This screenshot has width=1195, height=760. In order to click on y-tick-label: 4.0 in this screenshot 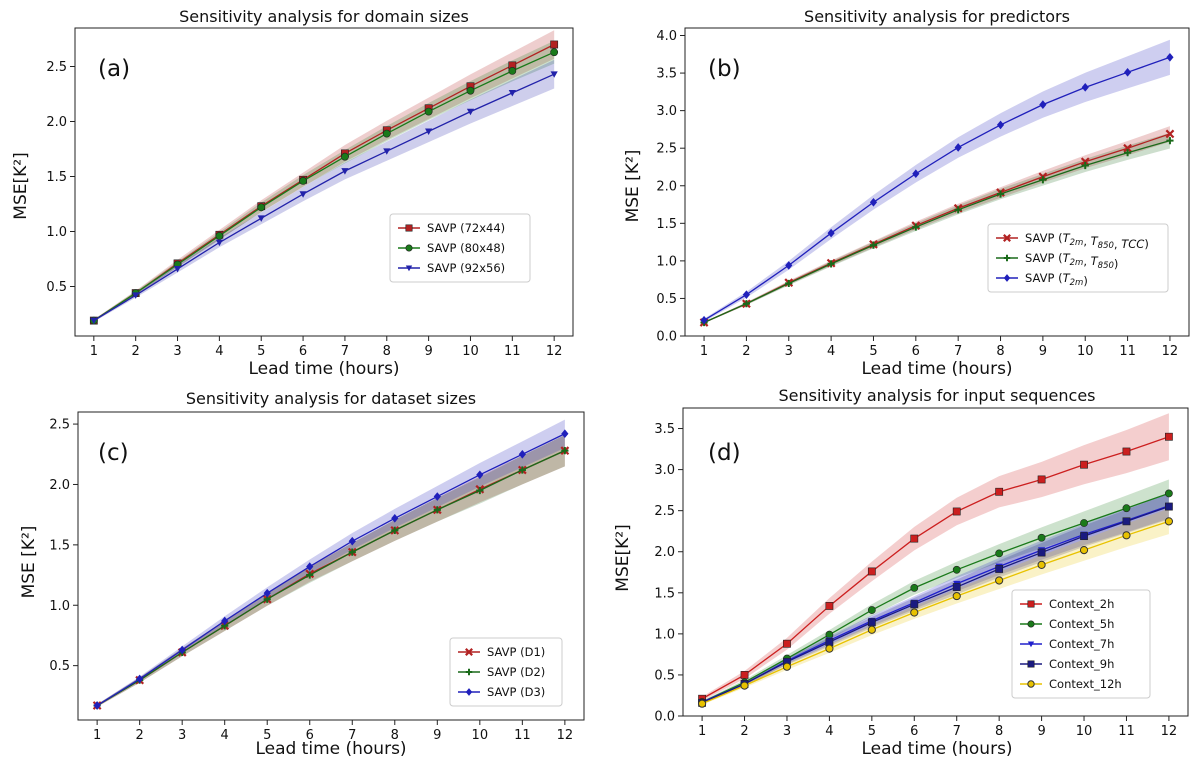, I will do `click(666, 36)`.